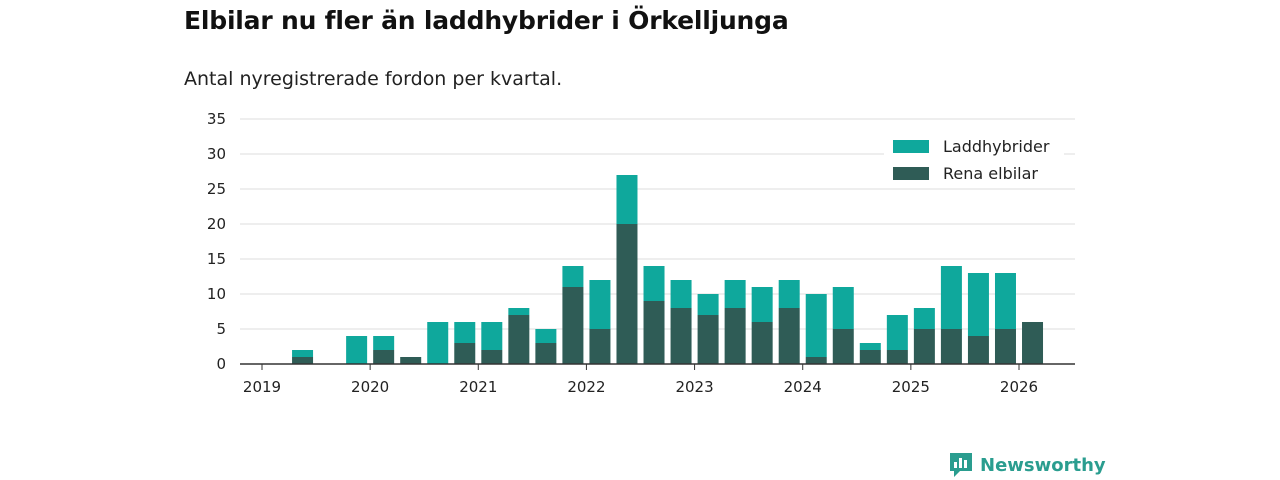  Describe the element at coordinates (961, 465) in the screenshot. I see `newsworthy-logo-icon` at that location.